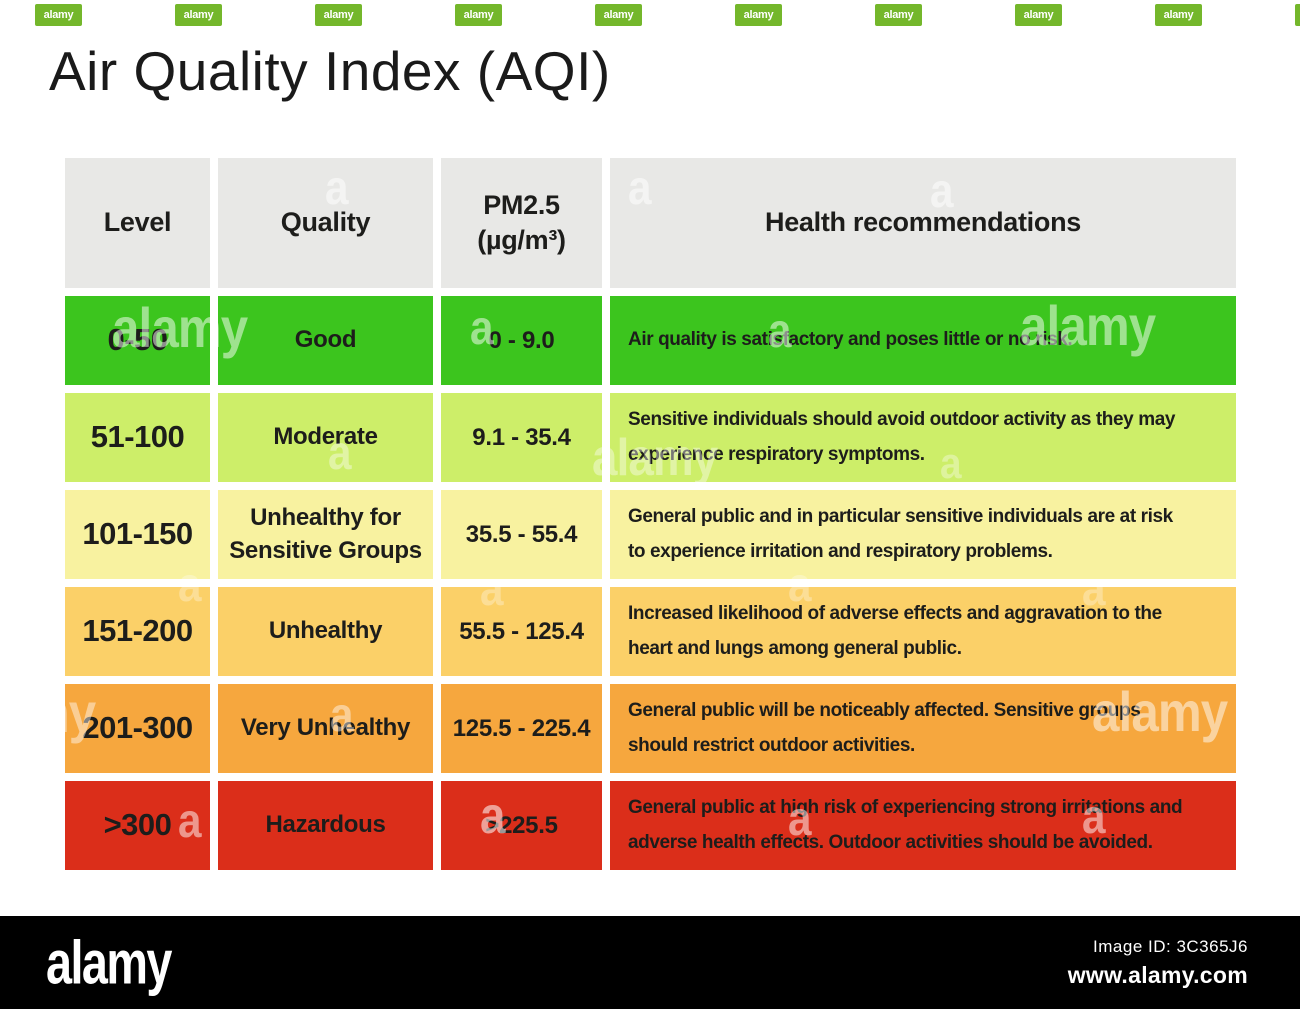 The image size is (1300, 1009). I want to click on level-cell: 0-50, so click(137, 340).